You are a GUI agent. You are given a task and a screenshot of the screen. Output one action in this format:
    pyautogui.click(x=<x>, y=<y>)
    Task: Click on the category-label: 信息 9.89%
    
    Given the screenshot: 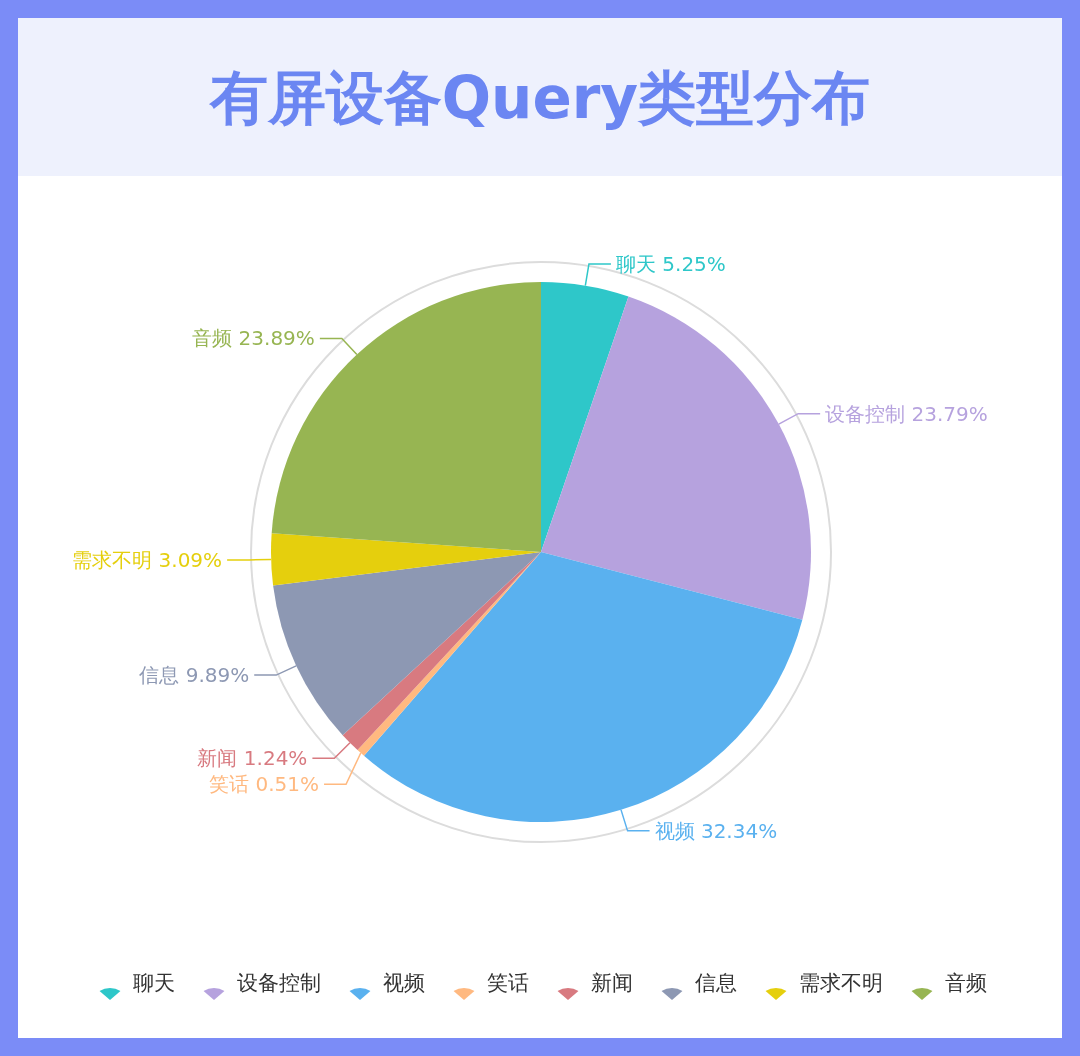 What is the action you would take?
    pyautogui.click(x=194, y=675)
    